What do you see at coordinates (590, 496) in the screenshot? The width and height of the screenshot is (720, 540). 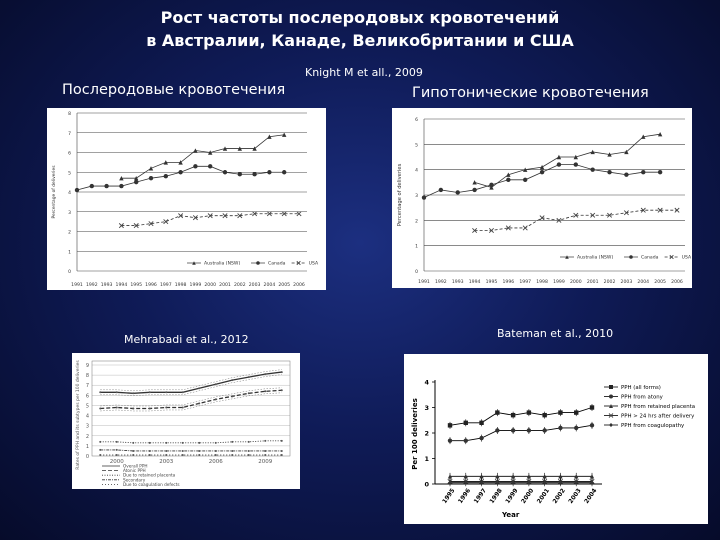 I see `x-tick-label: 2004` at bounding box center [590, 496].